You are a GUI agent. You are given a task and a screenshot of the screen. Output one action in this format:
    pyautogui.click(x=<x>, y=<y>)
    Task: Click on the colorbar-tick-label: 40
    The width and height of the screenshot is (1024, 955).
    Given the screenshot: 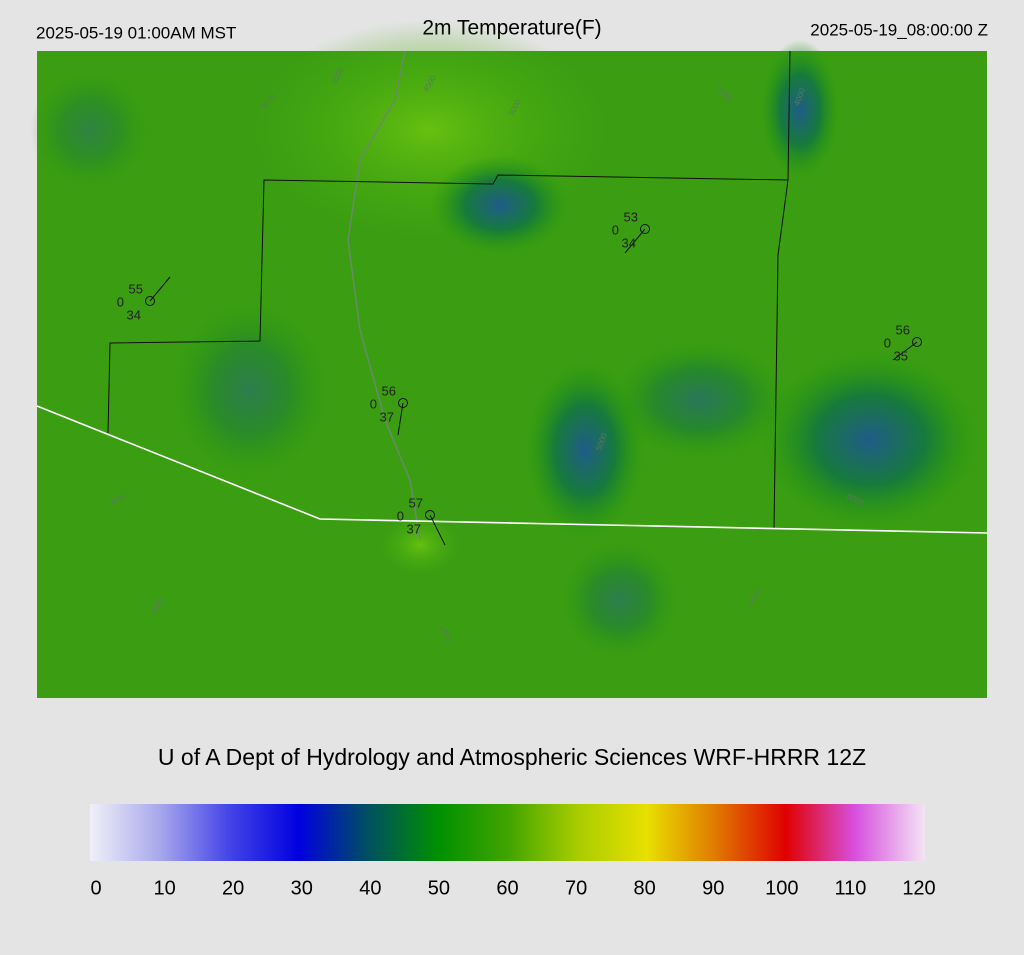 What is the action you would take?
    pyautogui.click(x=370, y=888)
    